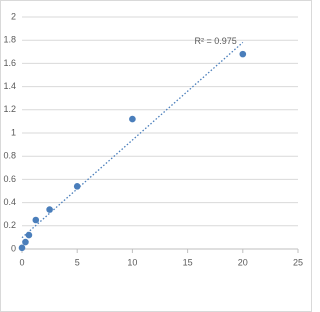  Describe the element at coordinates (9, 202) in the screenshot. I see `y-tick-label: 0.4` at that location.